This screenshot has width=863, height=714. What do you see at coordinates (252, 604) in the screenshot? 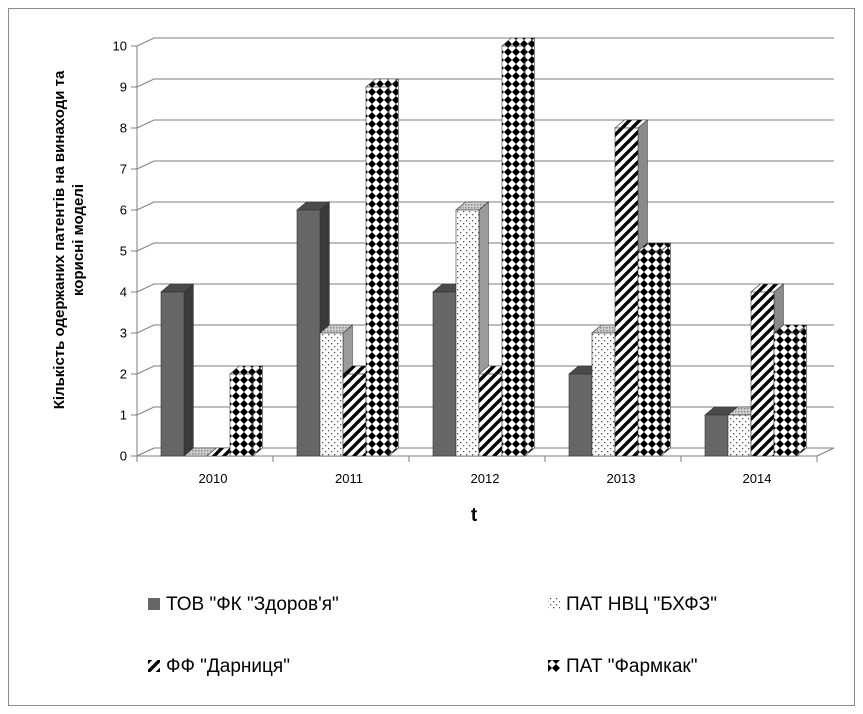
I see `legend-label-series-1: ТОВ "ФК "Здоров'я"` at bounding box center [252, 604].